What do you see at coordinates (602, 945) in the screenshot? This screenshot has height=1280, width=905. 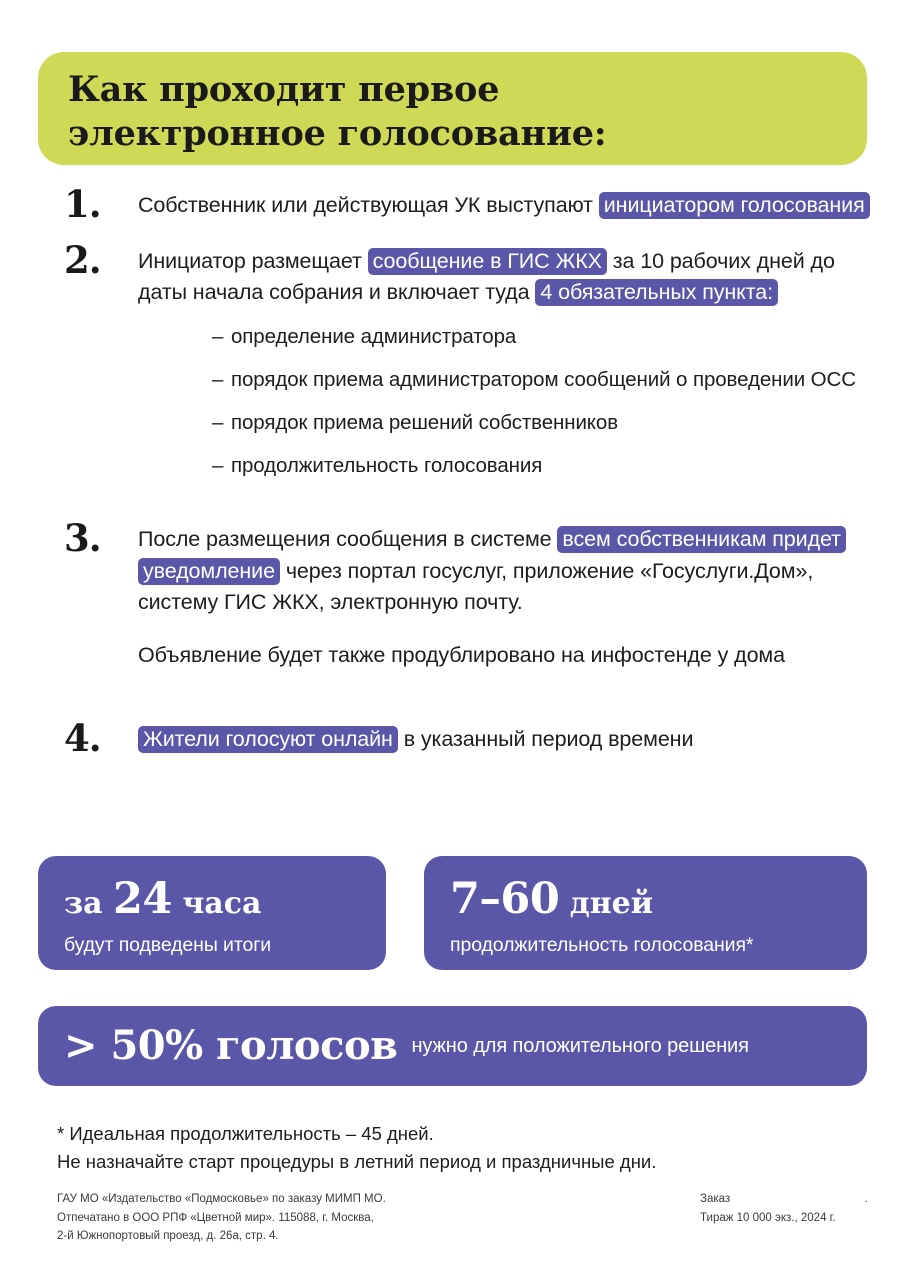 I see `stat-card-subtitle: продолжительность голосования*` at bounding box center [602, 945].